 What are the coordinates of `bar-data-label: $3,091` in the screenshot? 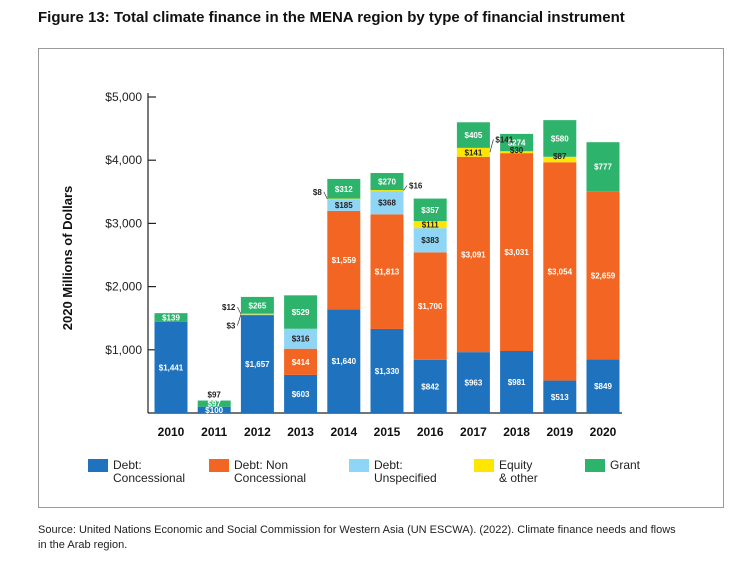 It's located at (473, 254).